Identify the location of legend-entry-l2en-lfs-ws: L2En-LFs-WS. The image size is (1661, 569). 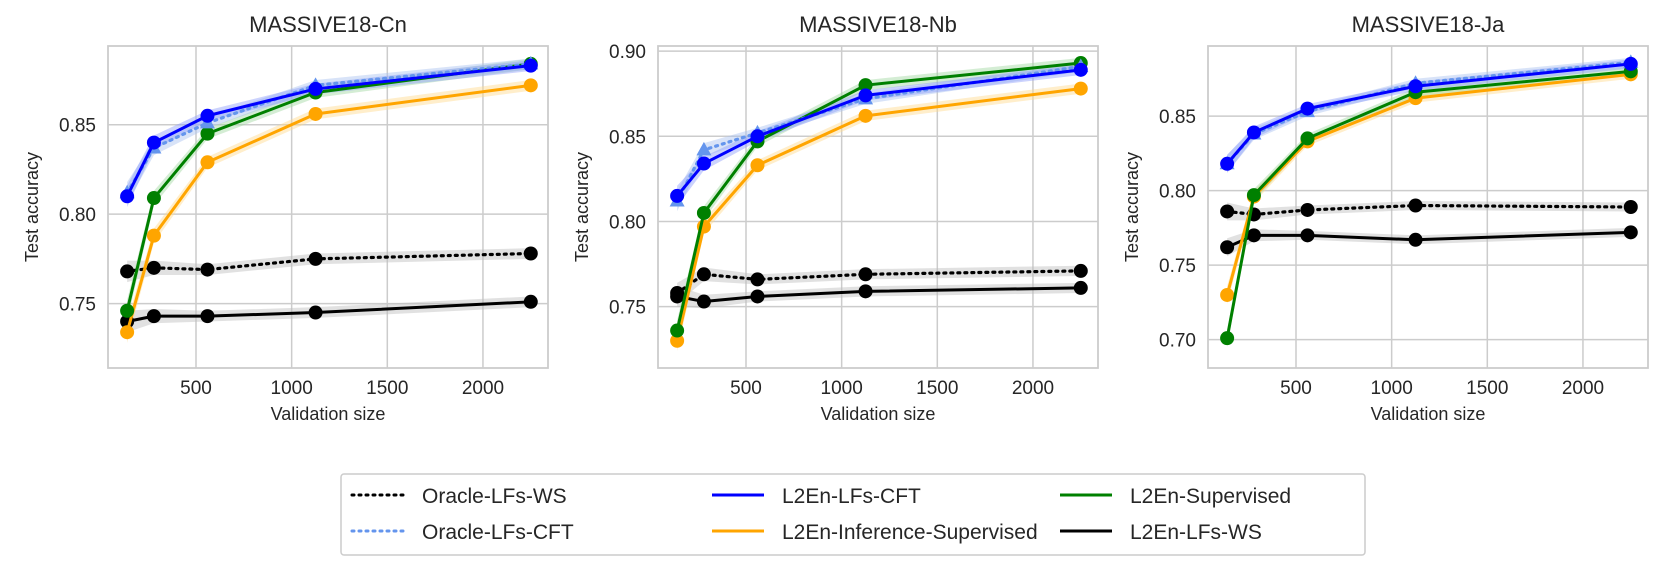
(1161, 532).